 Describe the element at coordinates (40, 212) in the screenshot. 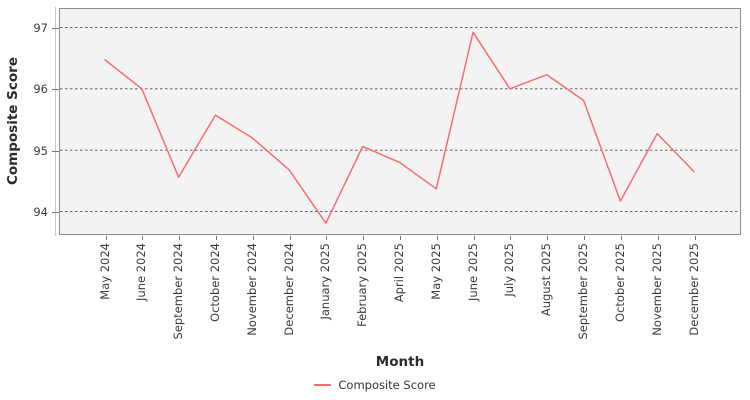

I see `y-tick-label: 94` at that location.